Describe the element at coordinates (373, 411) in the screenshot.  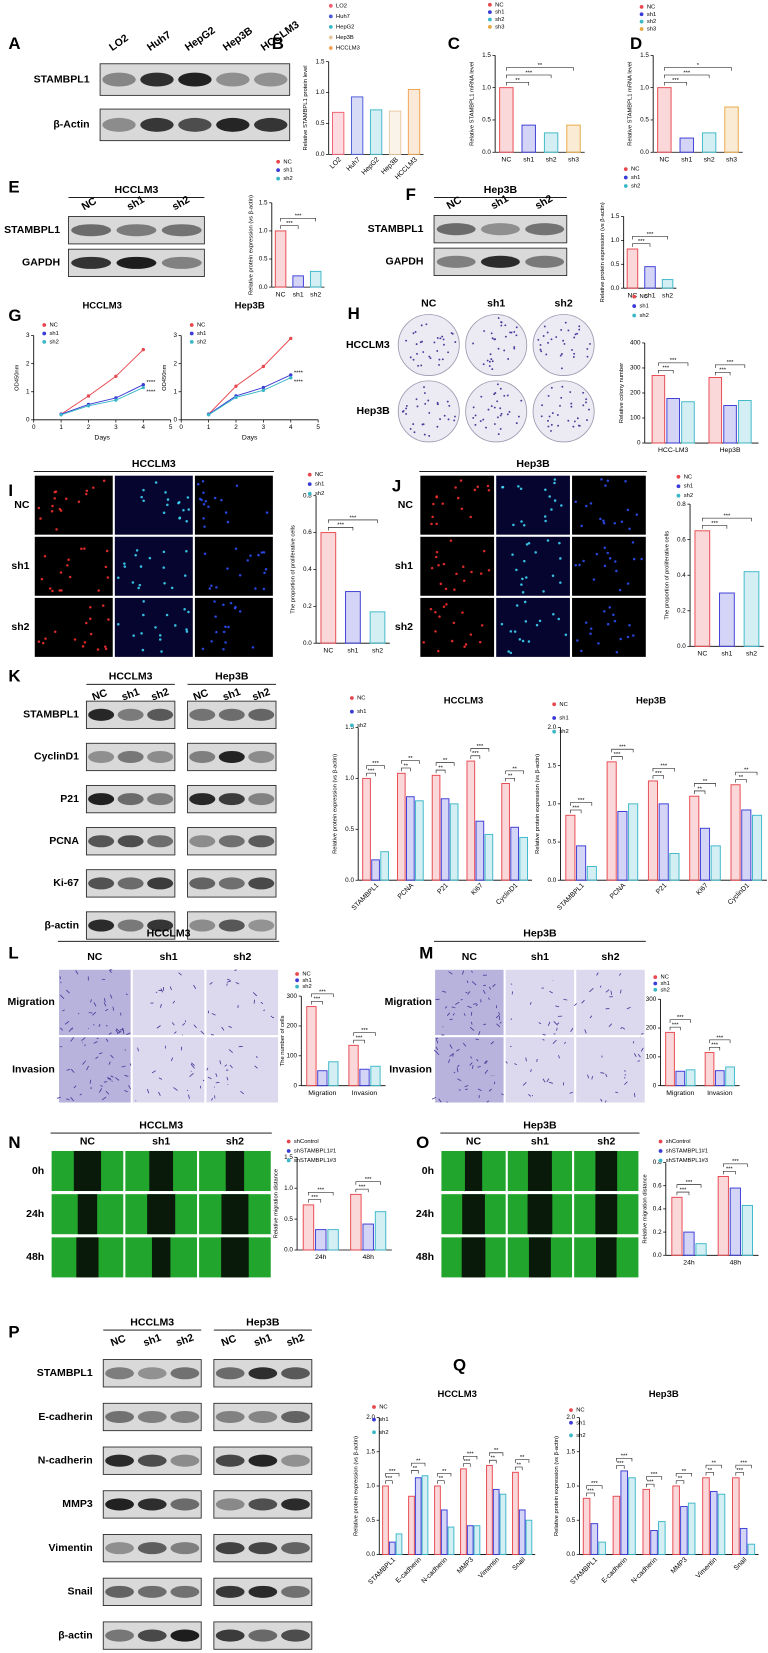
I see `row-label: Hep3B` at that location.